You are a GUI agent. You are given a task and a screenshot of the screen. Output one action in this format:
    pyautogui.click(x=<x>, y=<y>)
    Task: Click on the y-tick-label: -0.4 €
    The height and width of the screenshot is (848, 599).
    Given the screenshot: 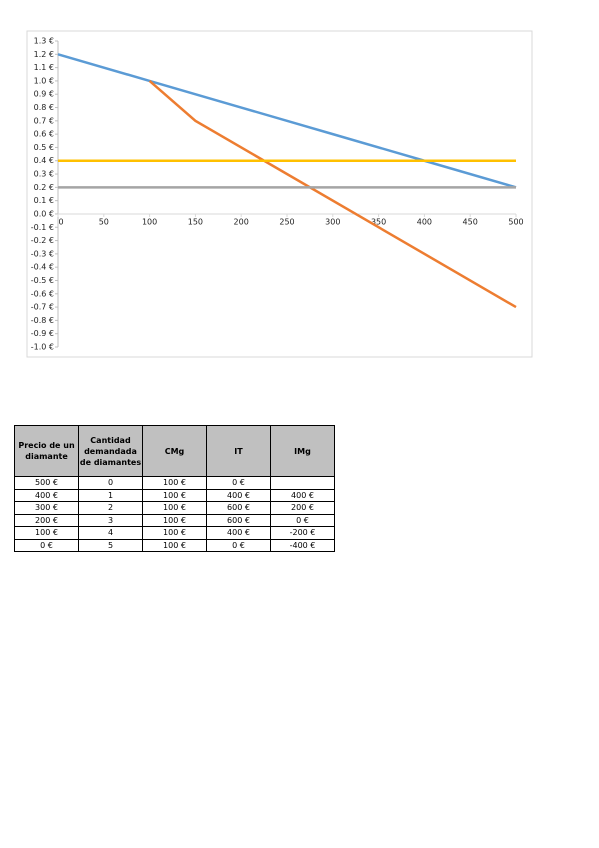 What is the action you would take?
    pyautogui.click(x=42, y=267)
    